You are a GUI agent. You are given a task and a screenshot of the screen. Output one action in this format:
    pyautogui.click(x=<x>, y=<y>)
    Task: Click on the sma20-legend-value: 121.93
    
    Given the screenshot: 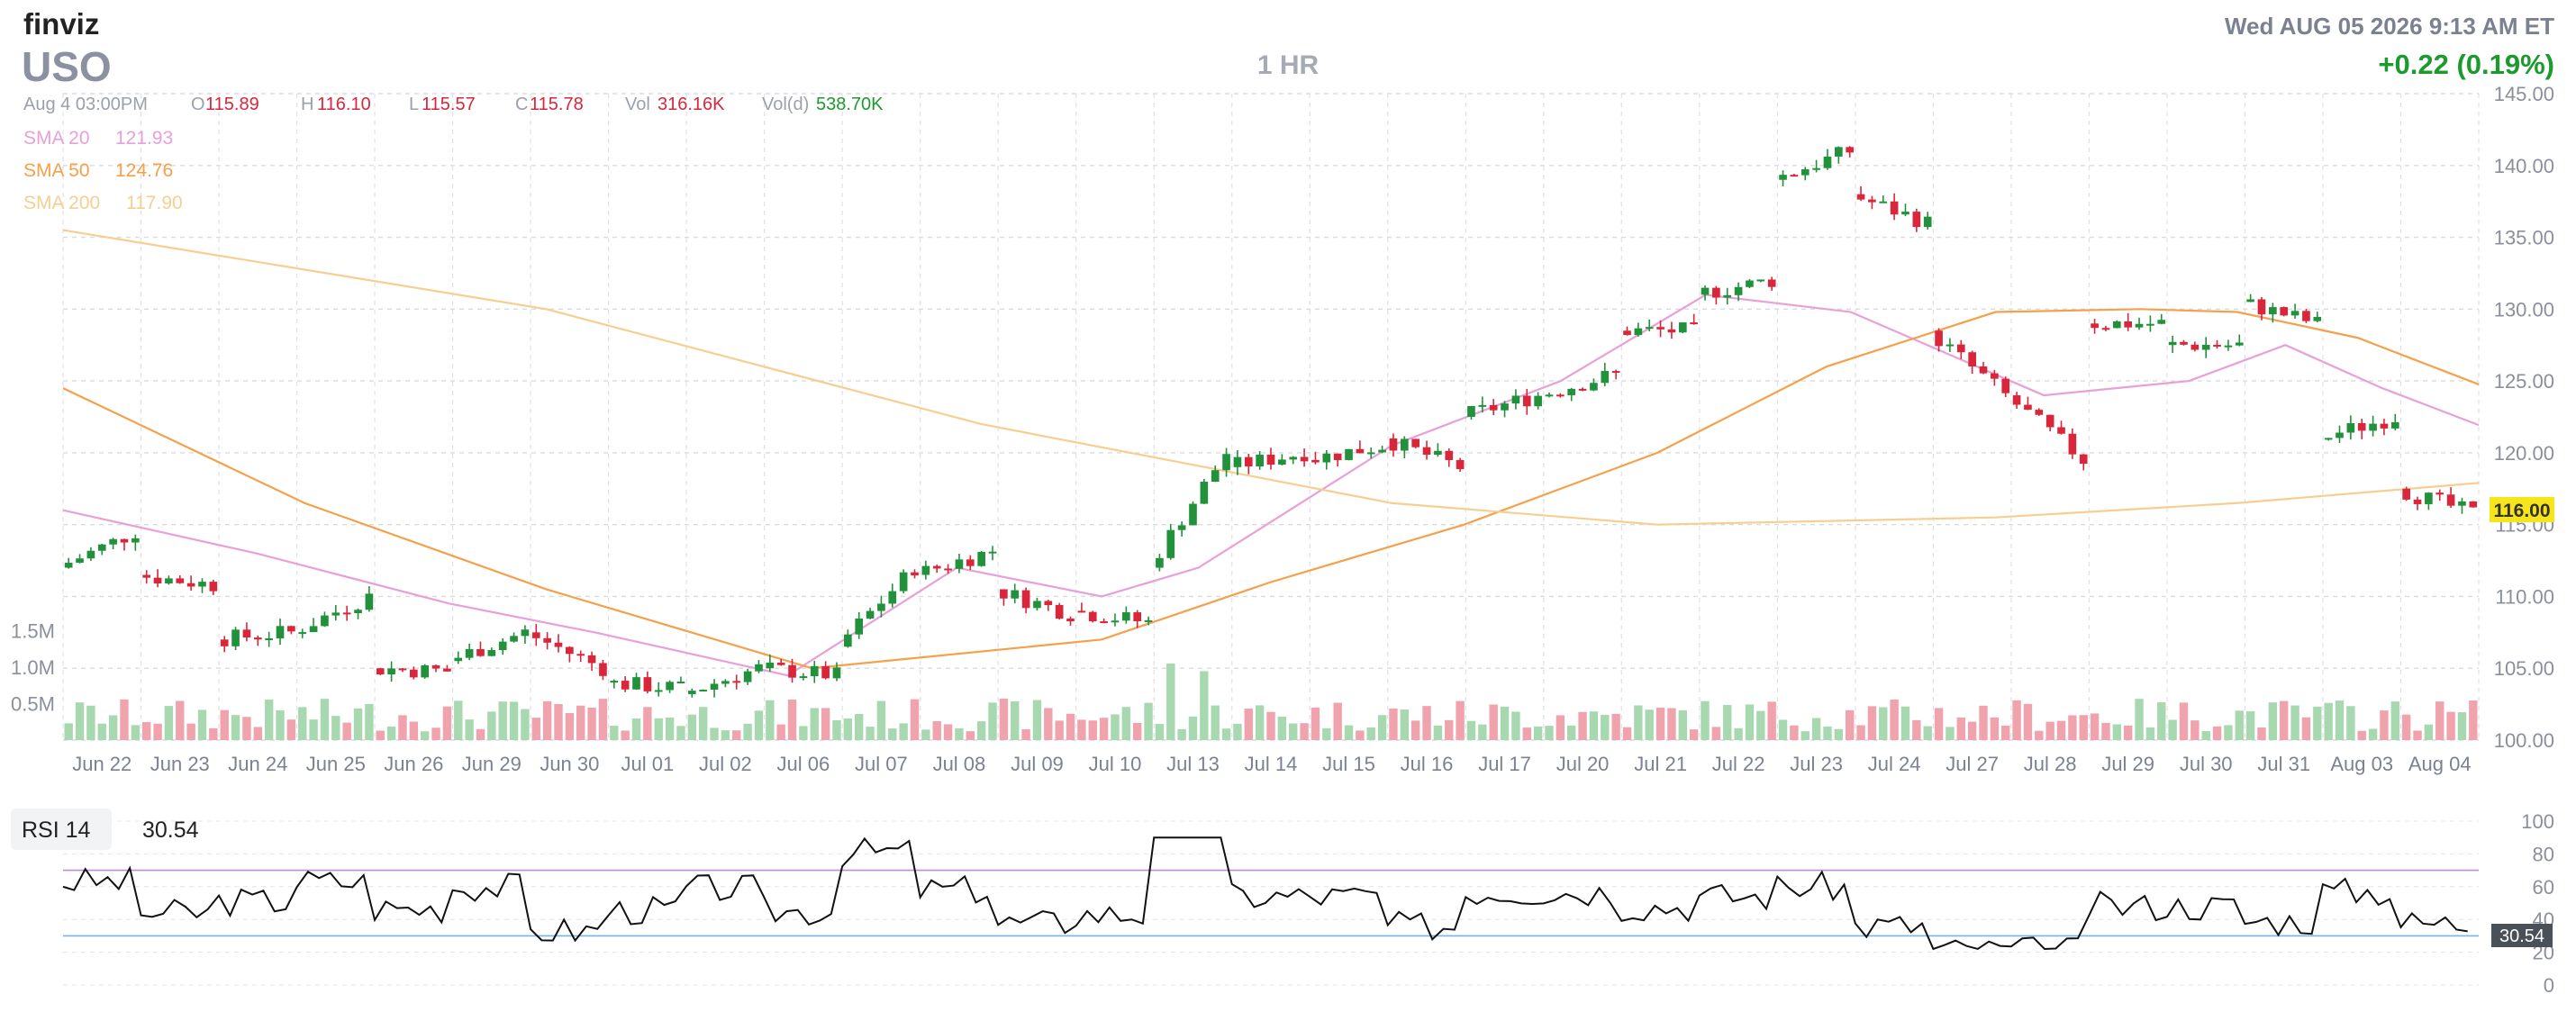 What is the action you would take?
    pyautogui.click(x=144, y=138)
    